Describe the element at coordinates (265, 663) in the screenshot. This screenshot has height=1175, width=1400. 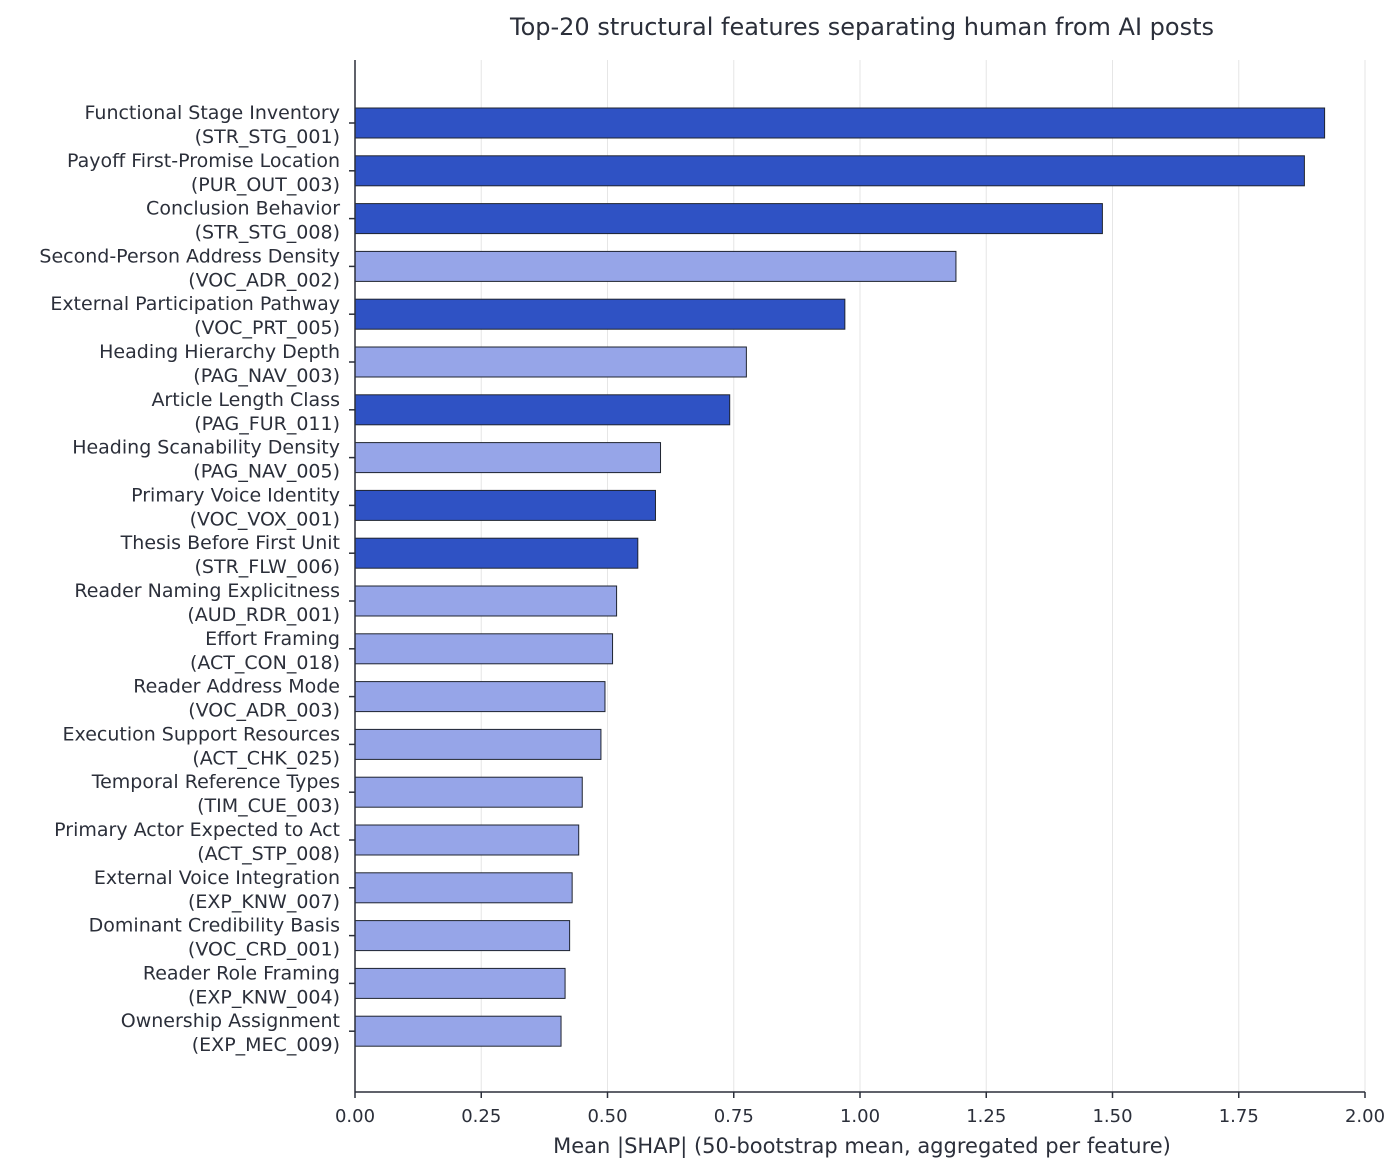
I see `category-code-label: (ACT_CON_018)` at that location.